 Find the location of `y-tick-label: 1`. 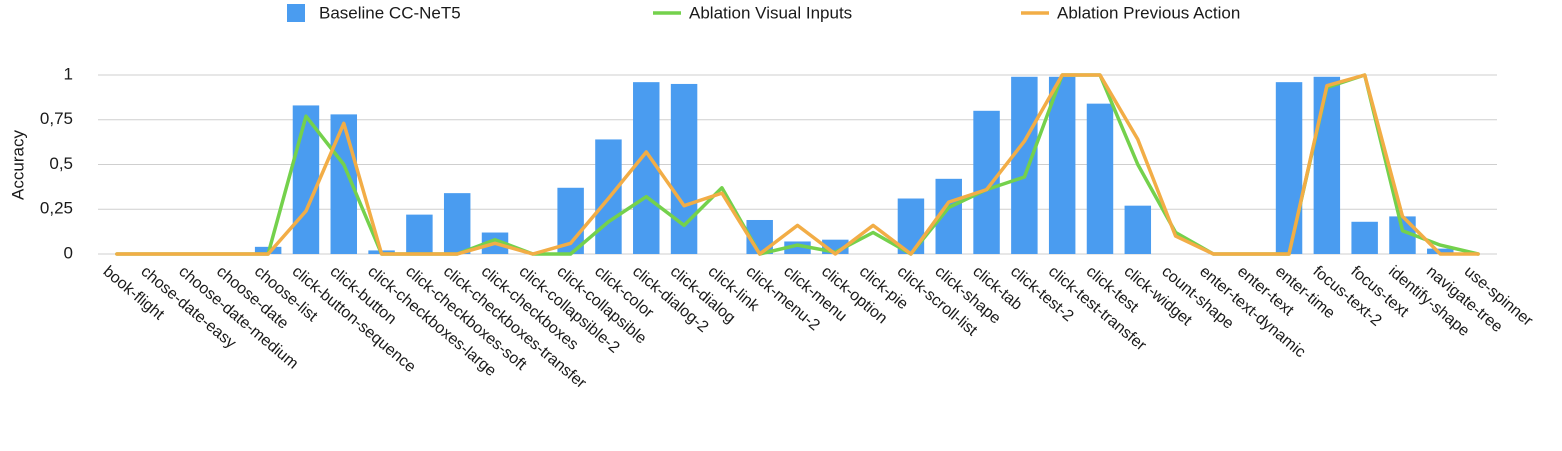

y-tick-label: 1 is located at coordinates (68, 73).